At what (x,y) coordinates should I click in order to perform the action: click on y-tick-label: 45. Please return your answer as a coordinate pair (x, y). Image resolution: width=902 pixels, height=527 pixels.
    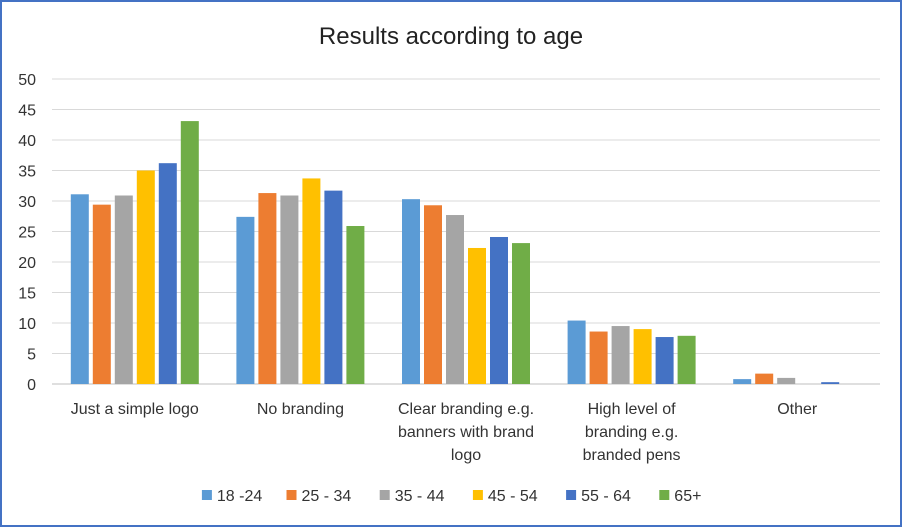
    Looking at the image, I should click on (27, 111).